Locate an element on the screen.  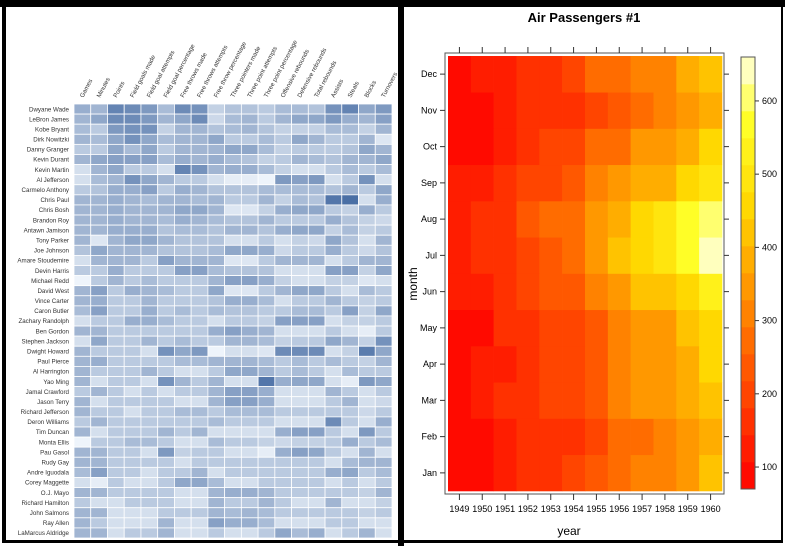
row-label: Antawn Jamison is located at coordinates (47, 230).